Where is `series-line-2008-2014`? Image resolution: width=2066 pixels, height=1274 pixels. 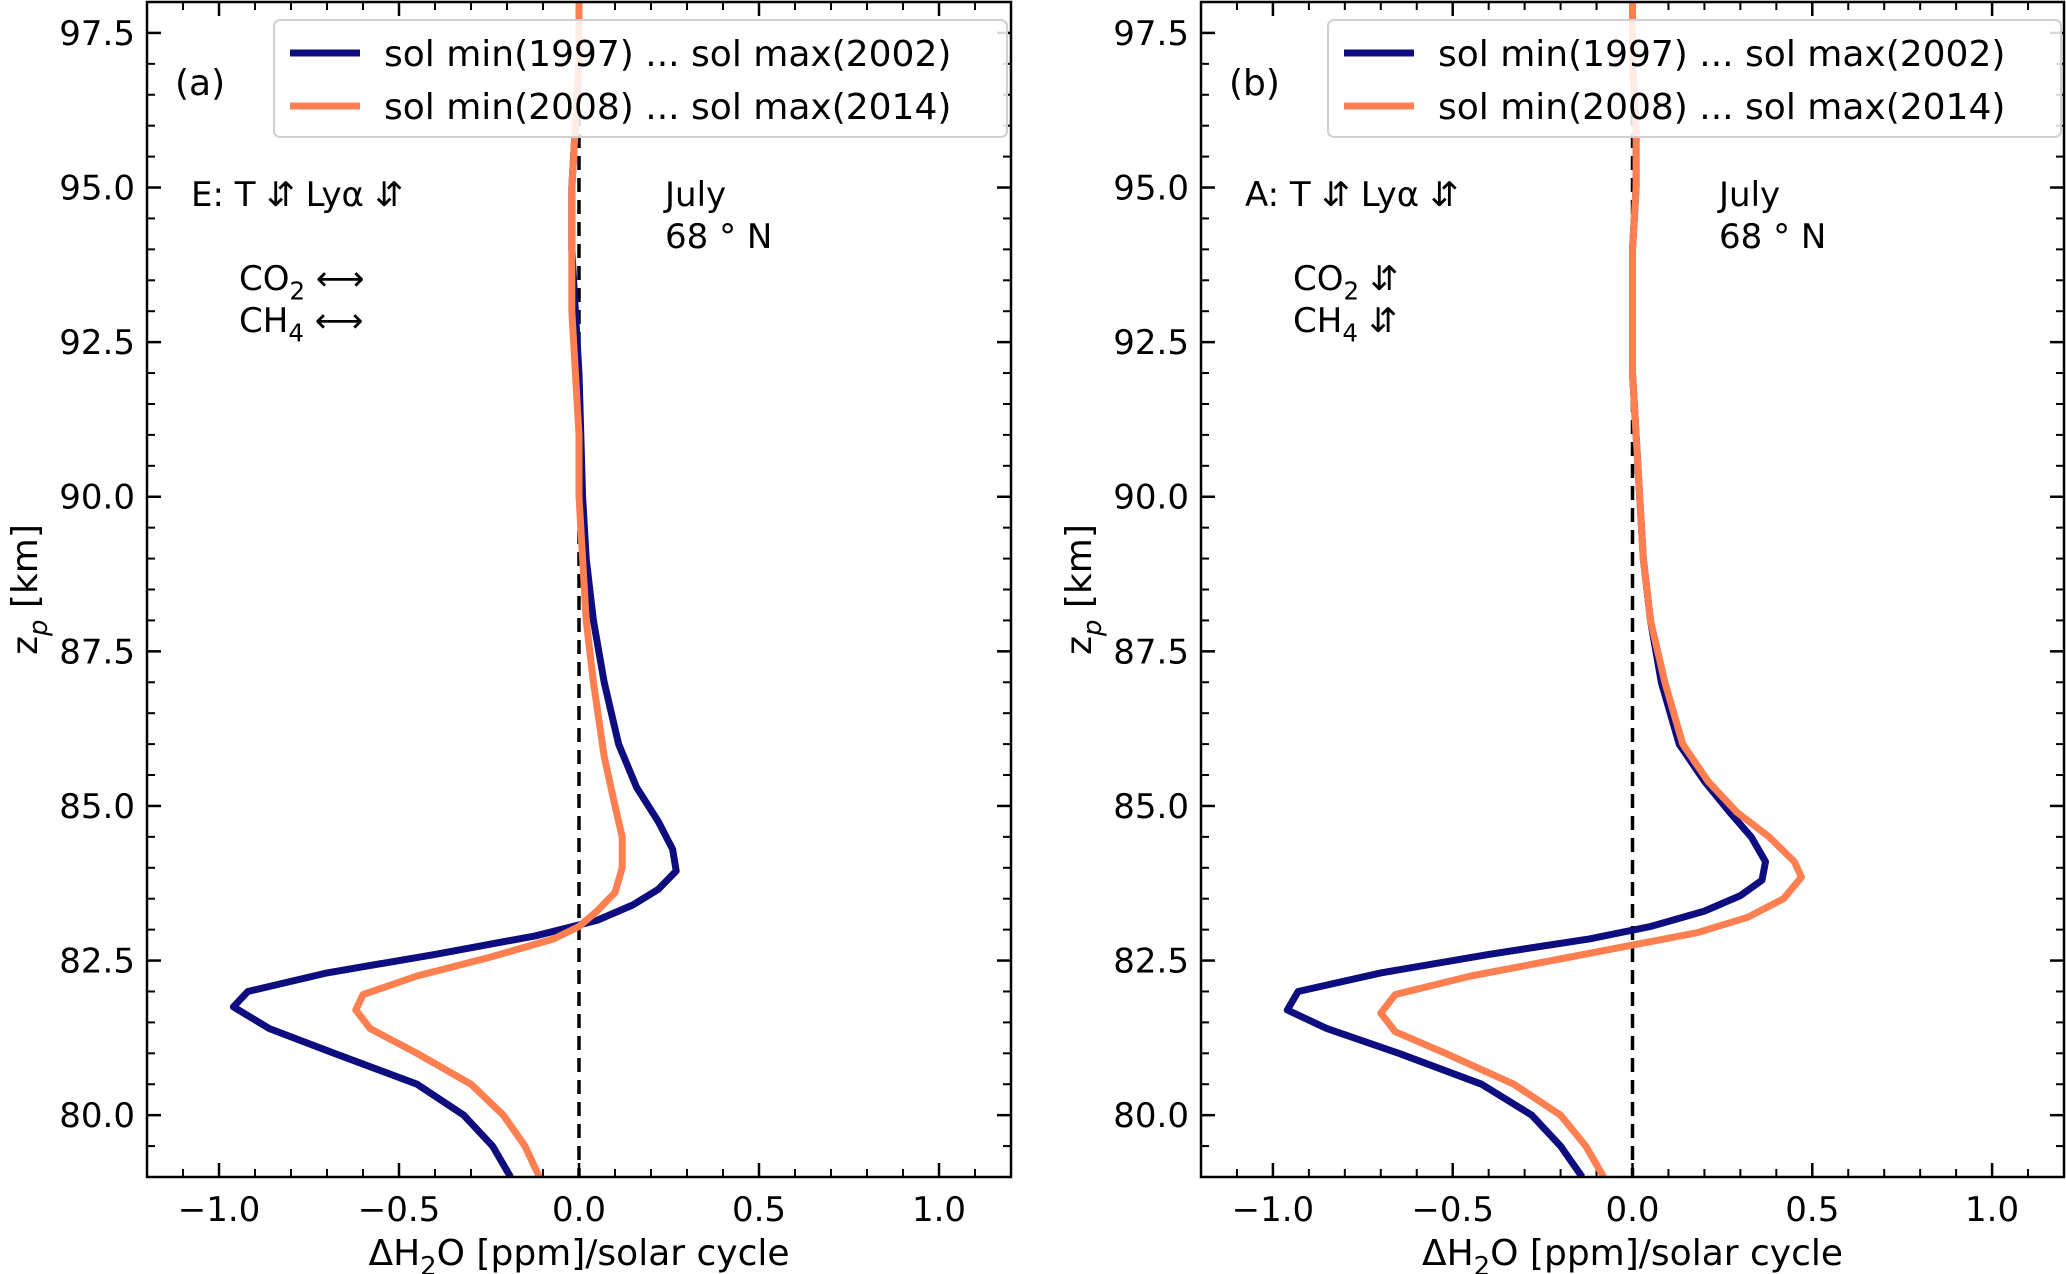 series-line-2008-2014 is located at coordinates (489, 589).